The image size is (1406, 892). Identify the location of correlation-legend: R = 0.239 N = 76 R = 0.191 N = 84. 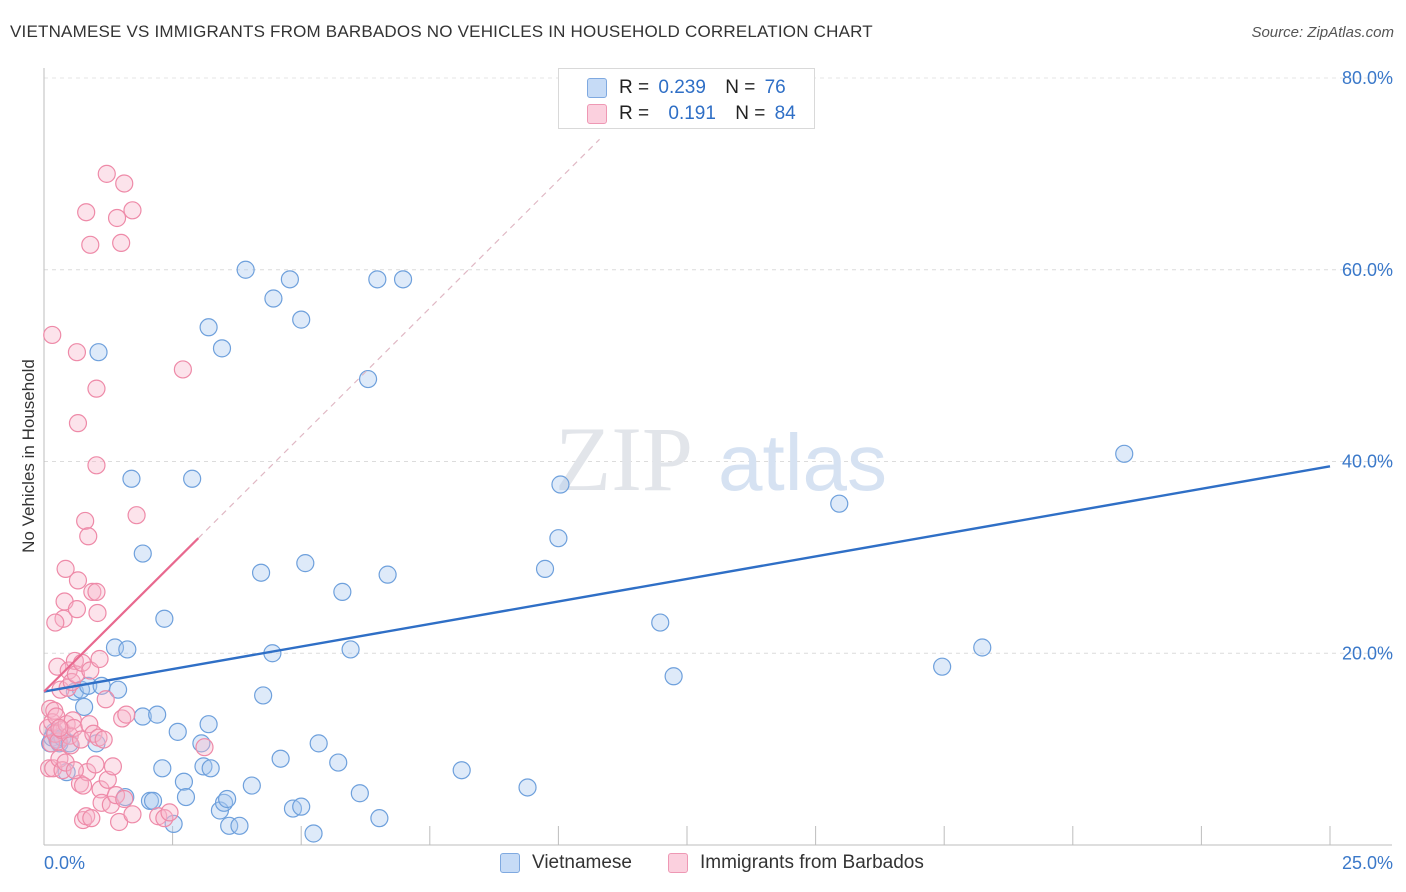
(686, 98).